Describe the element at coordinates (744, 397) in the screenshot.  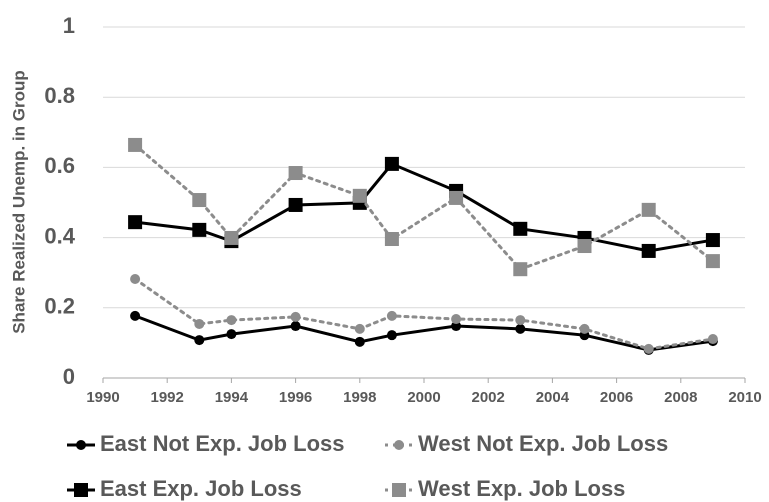
I see `x-tick-label: 2010` at that location.